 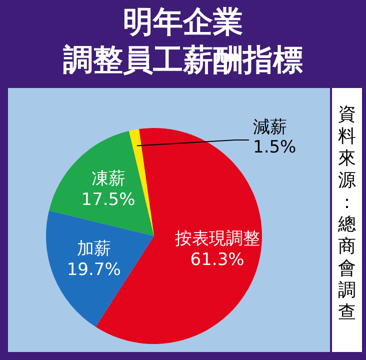 I want to click on data-label: 1.5%, so click(x=274, y=147).